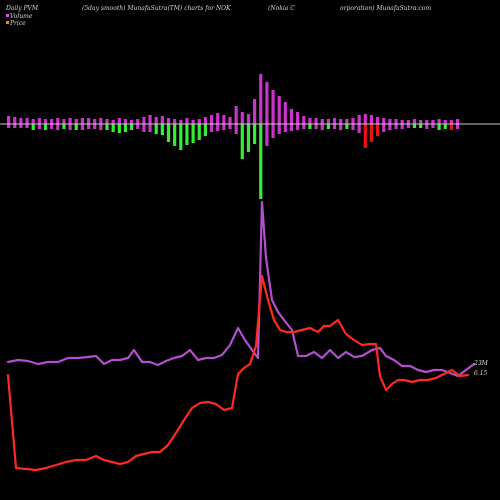  Describe the element at coordinates (7, 15) in the screenshot. I see `legend-volume-swatch` at that location.